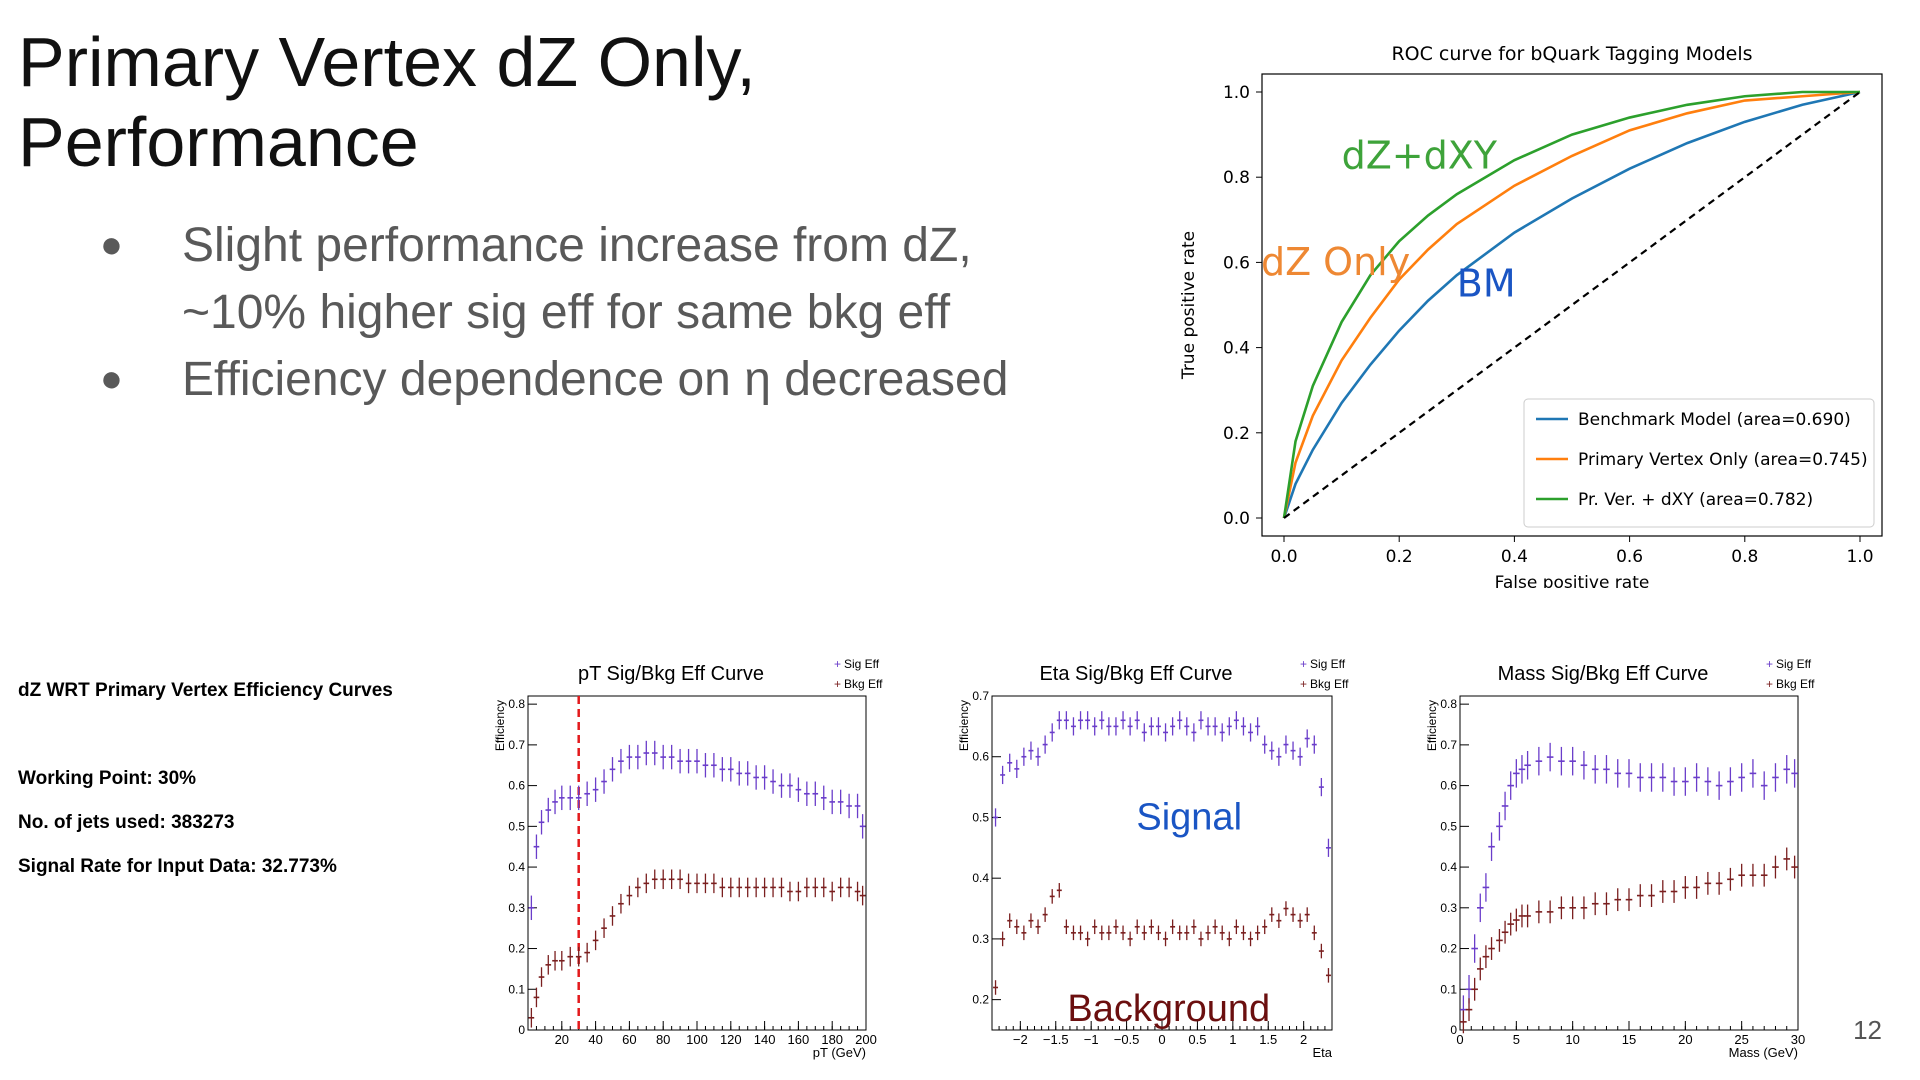 The height and width of the screenshot is (1080, 1920). I want to click on efficiency-curves-heading: dZ WRT Primary Vertex Efficiency Curves, so click(205, 690).